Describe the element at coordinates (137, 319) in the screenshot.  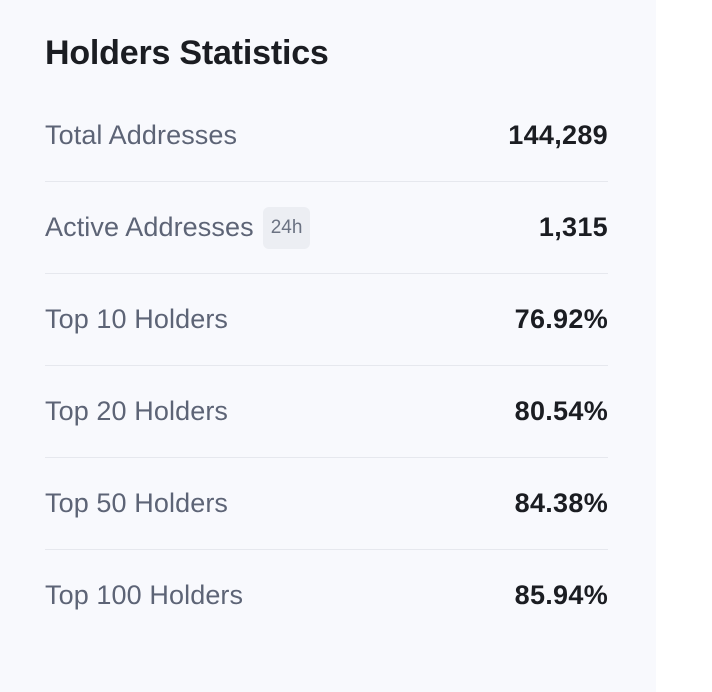
I see `stat-label: Top 10 Holders` at that location.